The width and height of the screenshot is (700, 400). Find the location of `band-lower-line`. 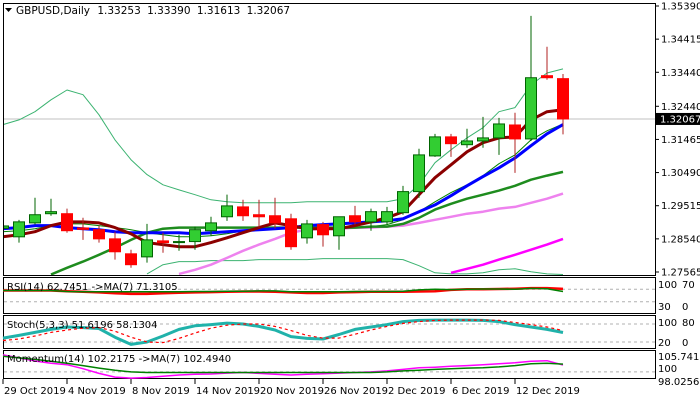

band-lower-line is located at coordinates (355, 266).